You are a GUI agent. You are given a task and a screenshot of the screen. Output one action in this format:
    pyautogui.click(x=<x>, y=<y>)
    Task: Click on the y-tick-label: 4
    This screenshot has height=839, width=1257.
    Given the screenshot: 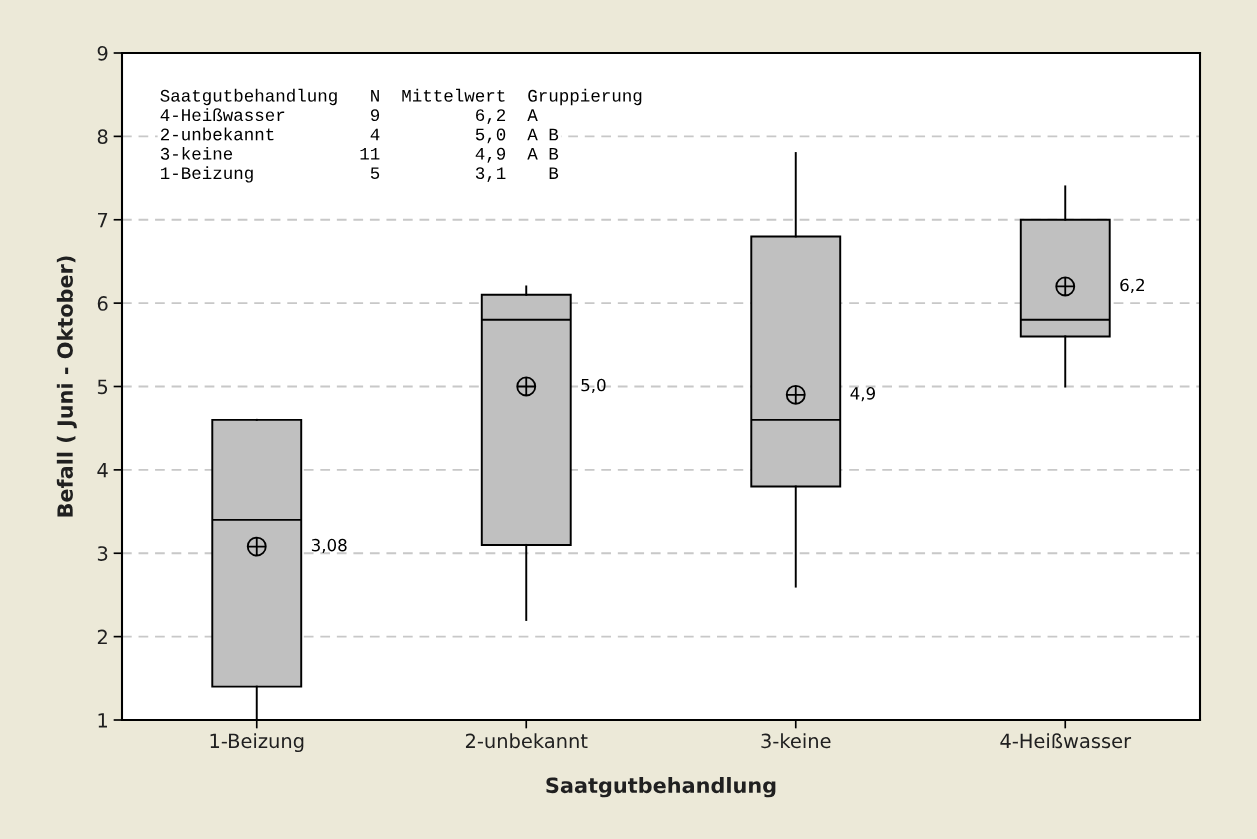 What is the action you would take?
    pyautogui.click(x=102, y=470)
    